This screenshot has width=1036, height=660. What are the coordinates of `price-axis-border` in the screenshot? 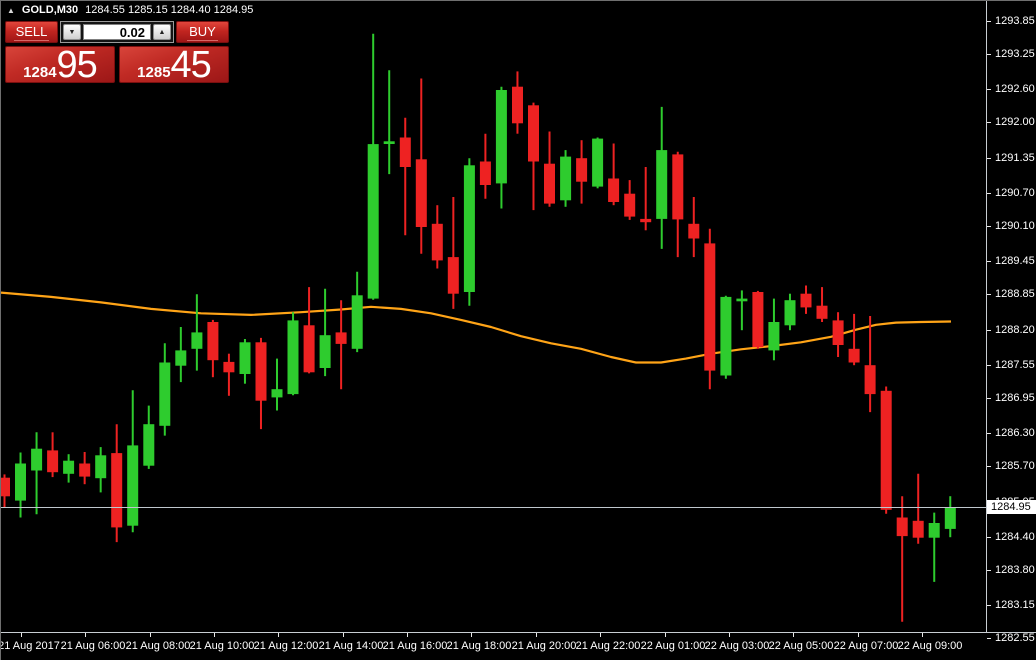 It's located at (986, 316).